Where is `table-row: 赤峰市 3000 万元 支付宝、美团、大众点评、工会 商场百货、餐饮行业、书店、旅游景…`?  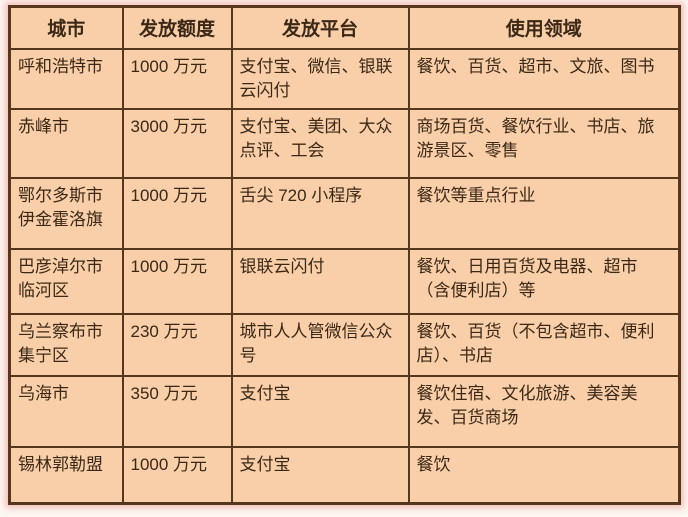 table-row: 赤峰市 3000 万元 支付宝、美团、大众点评、工会 商场百货、餐饮行业、书店、旅游景… is located at coordinates (344, 143).